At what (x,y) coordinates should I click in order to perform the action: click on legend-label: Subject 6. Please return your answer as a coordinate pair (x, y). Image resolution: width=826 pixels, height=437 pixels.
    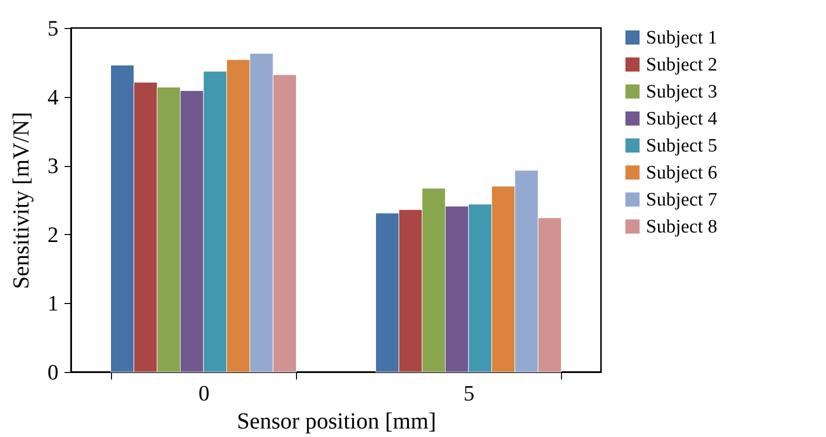
    Looking at the image, I should click on (682, 173).